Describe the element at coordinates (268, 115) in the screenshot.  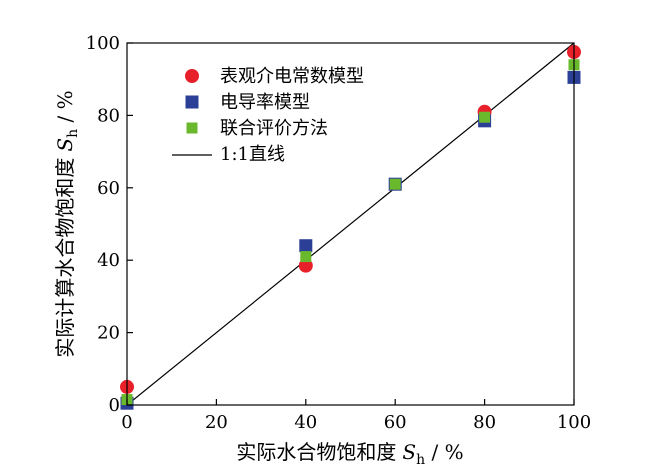
I see `legend: 表观介电常数模型 电导率模型 联合评价方法 1:1直线` at that location.